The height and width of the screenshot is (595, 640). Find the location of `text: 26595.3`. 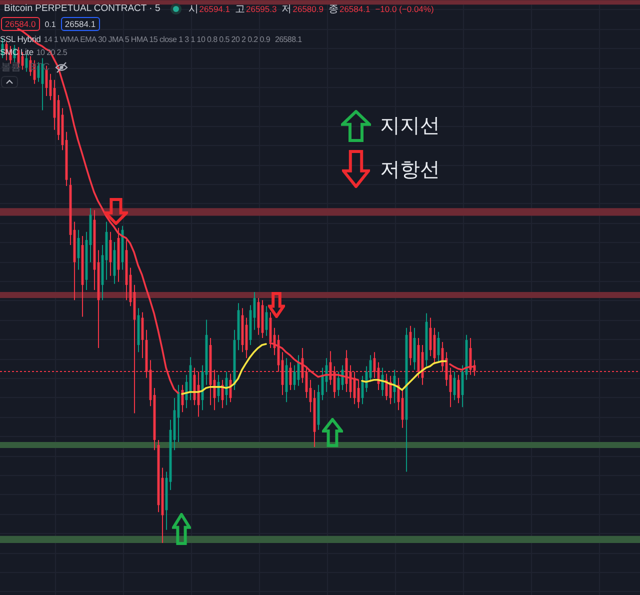

text: 26595.3 is located at coordinates (261, 9).